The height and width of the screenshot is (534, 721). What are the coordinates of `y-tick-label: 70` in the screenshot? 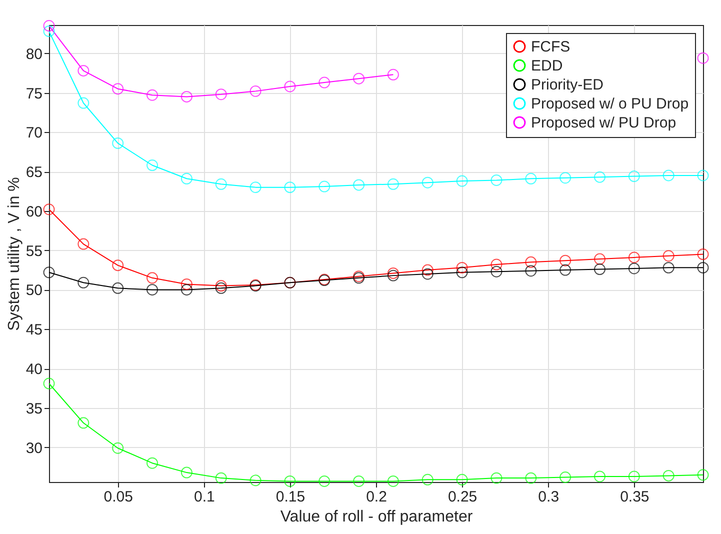 It's located at (34, 133).